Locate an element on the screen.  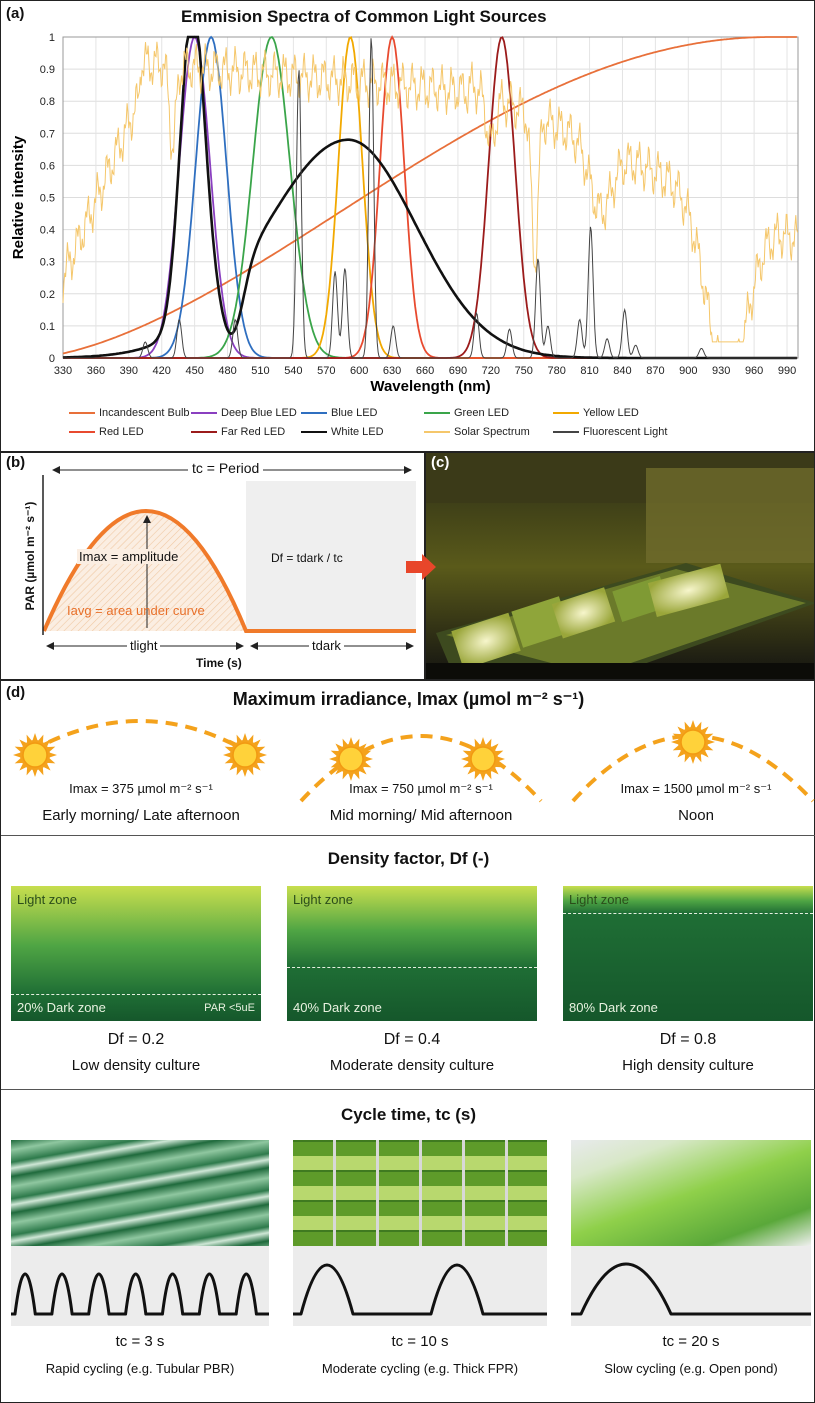
irradiance-caption: Noon is located at coordinates (696, 815).